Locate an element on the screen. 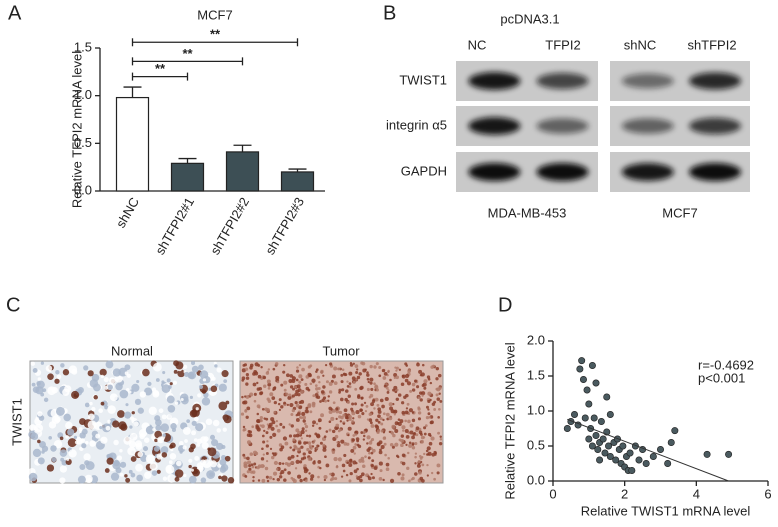  panel-label: D is located at coordinates (505, 305).